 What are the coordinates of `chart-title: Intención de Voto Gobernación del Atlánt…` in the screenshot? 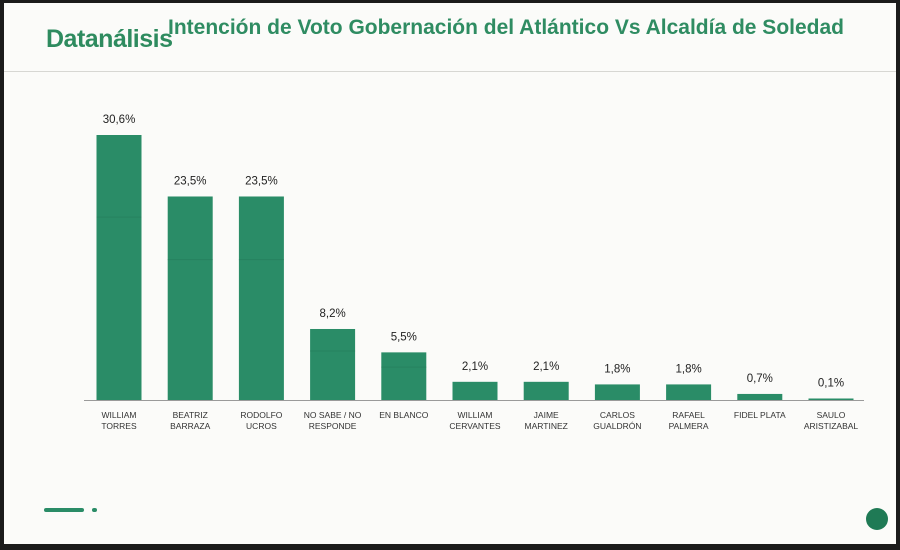 It's located at (506, 27).